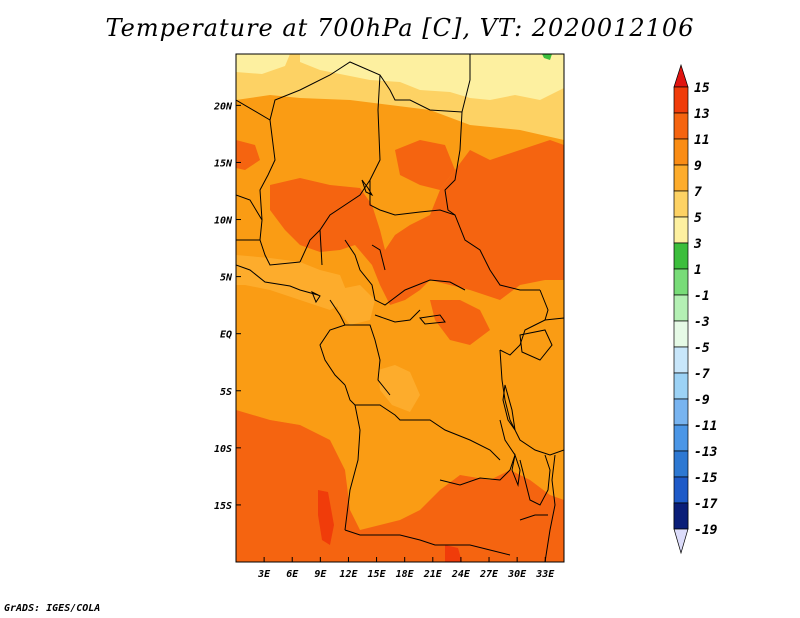  What do you see at coordinates (698, 218) in the screenshot?
I see `colorbar-label: 5` at bounding box center [698, 218].